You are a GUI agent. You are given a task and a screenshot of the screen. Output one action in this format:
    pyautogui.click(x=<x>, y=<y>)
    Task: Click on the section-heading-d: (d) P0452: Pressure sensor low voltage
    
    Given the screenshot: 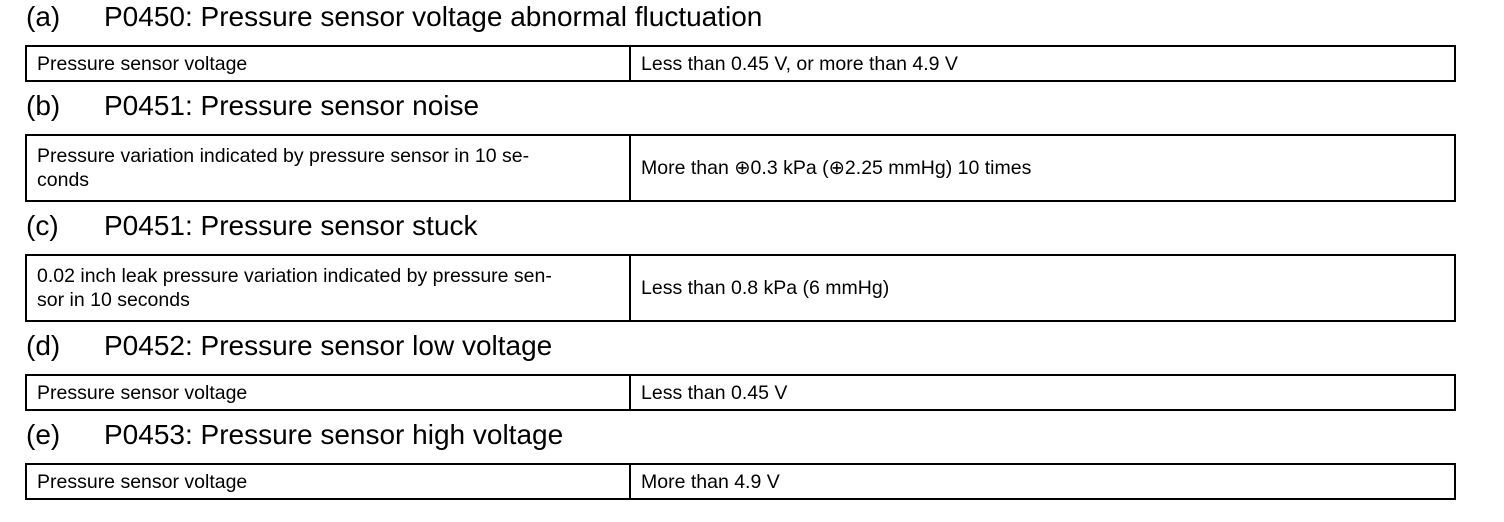 What is the action you would take?
    pyautogui.click(x=289, y=346)
    